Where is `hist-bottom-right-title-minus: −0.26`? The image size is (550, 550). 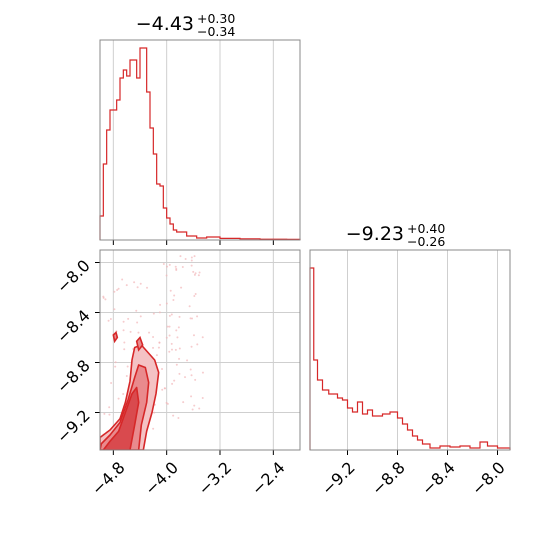 hist-bottom-right-title-minus: −0.26 is located at coordinates (426, 241).